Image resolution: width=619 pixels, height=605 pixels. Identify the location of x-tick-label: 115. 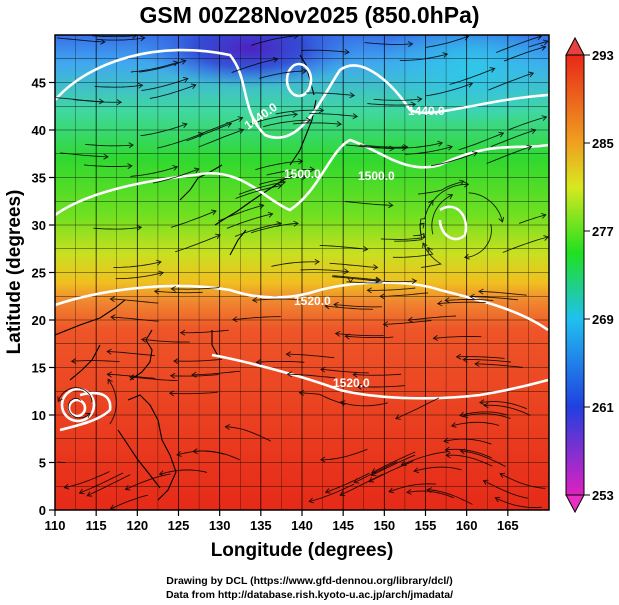
(96, 525).